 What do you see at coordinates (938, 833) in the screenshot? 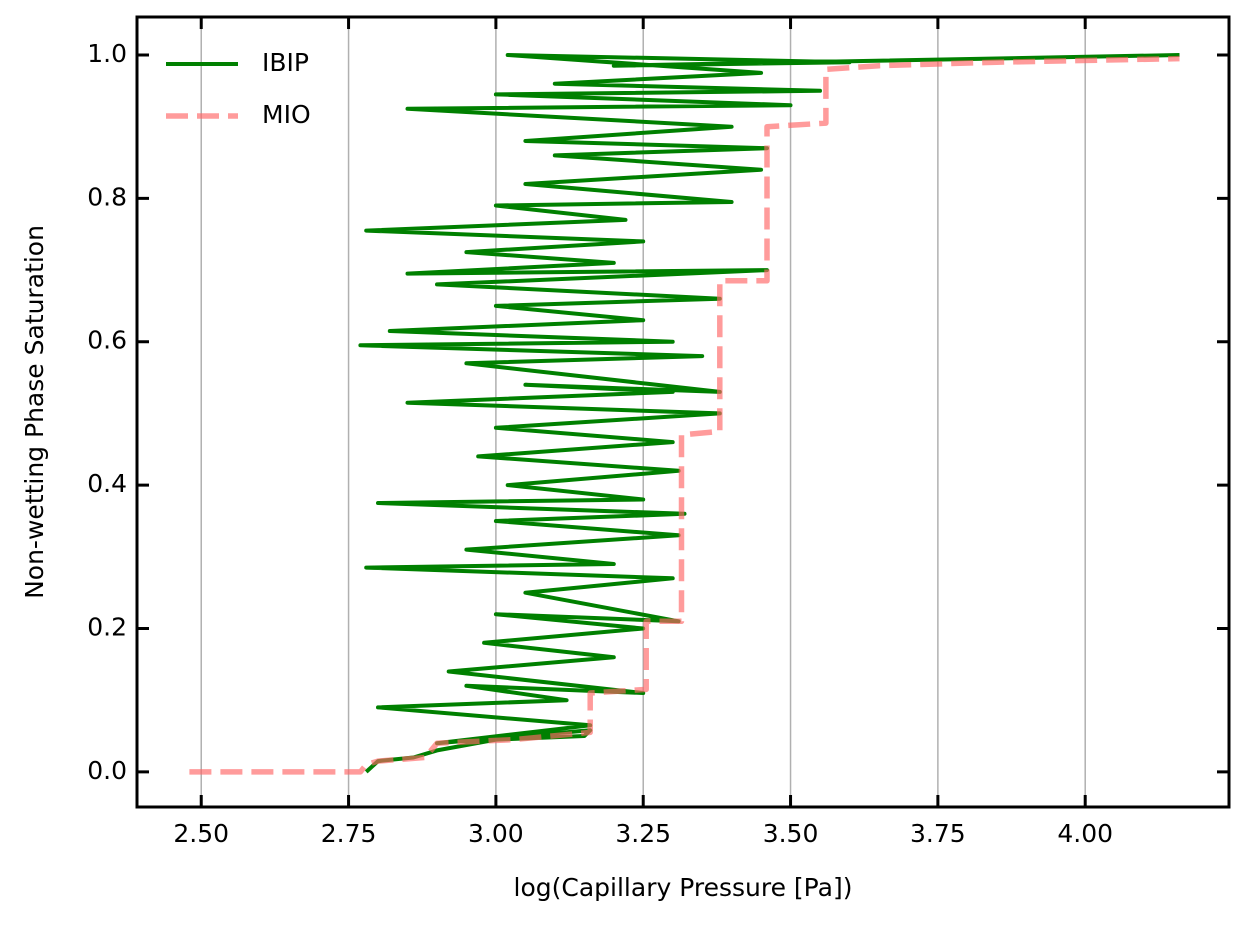
I see `x-tick-label: 3.75` at bounding box center [938, 833].